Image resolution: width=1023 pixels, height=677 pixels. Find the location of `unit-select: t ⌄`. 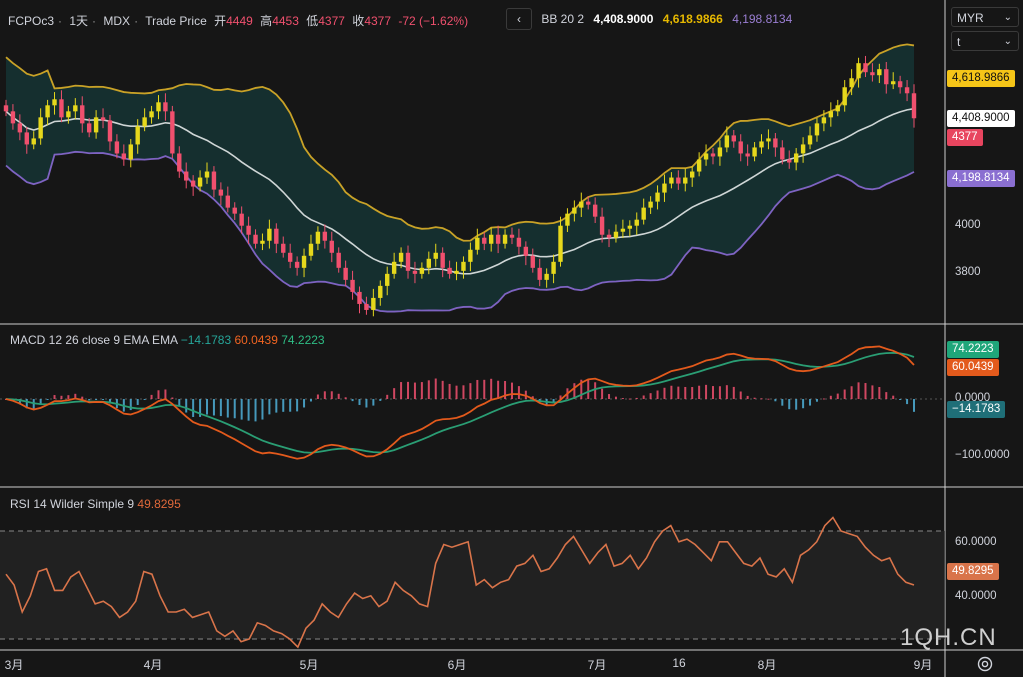

unit-select: t ⌄ is located at coordinates (985, 41).